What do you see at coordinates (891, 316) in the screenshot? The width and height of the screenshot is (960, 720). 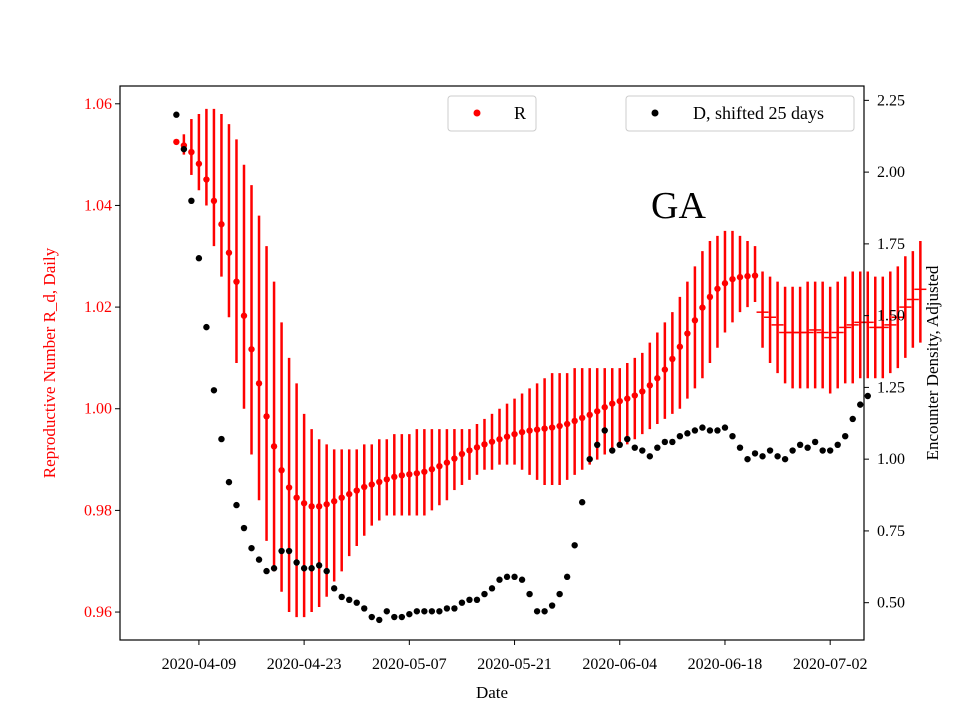 I see `right-tick-label-4: 1.50` at bounding box center [891, 316].